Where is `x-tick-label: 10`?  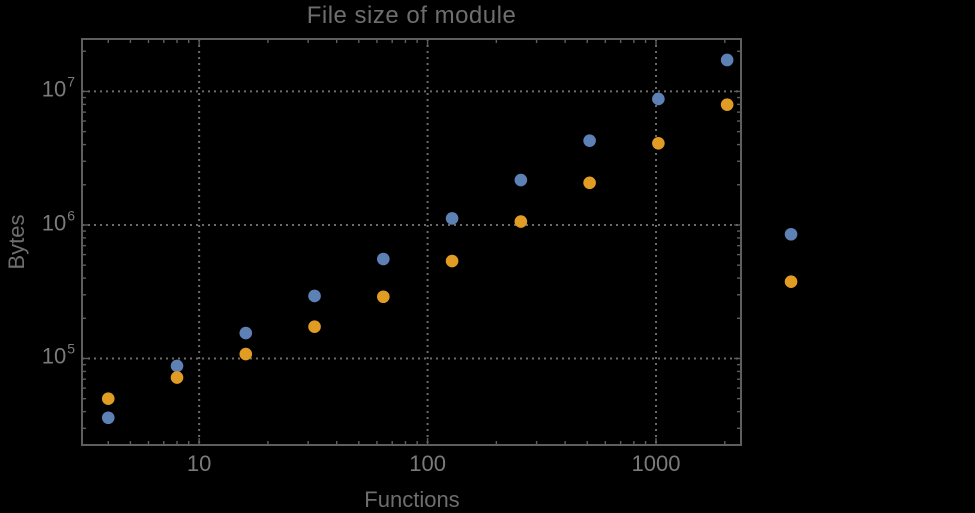 x-tick-label: 10 is located at coordinates (199, 463).